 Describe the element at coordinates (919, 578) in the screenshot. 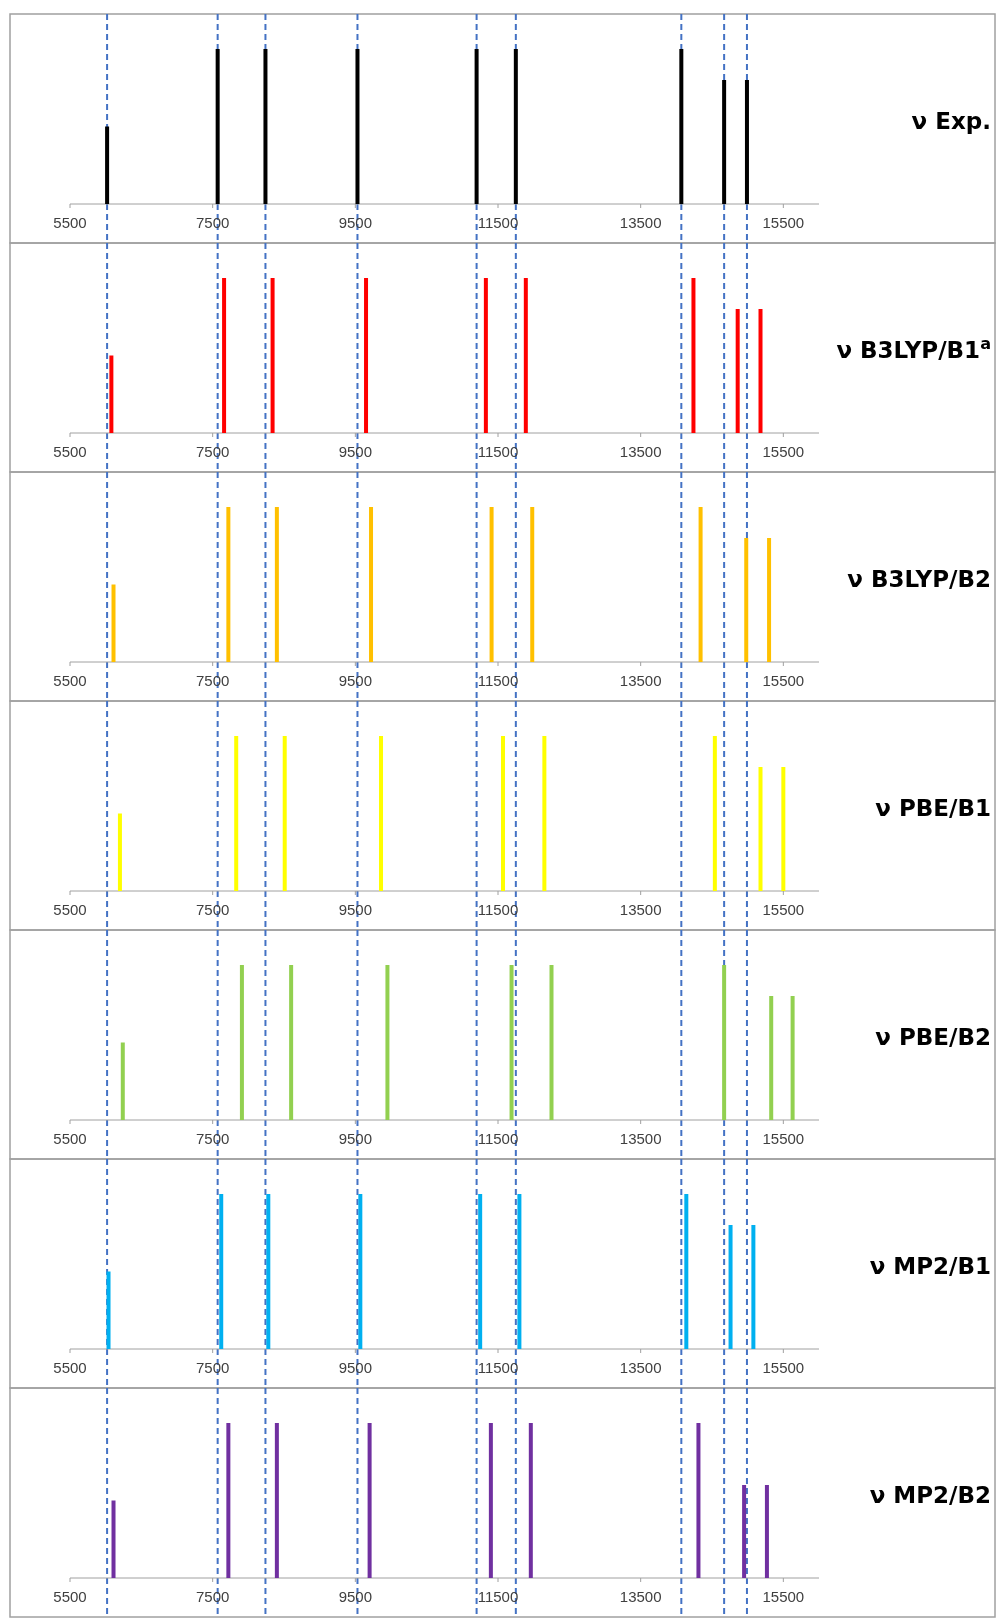

I see `y2-axis-title: ν B3LYP/B2` at that location.